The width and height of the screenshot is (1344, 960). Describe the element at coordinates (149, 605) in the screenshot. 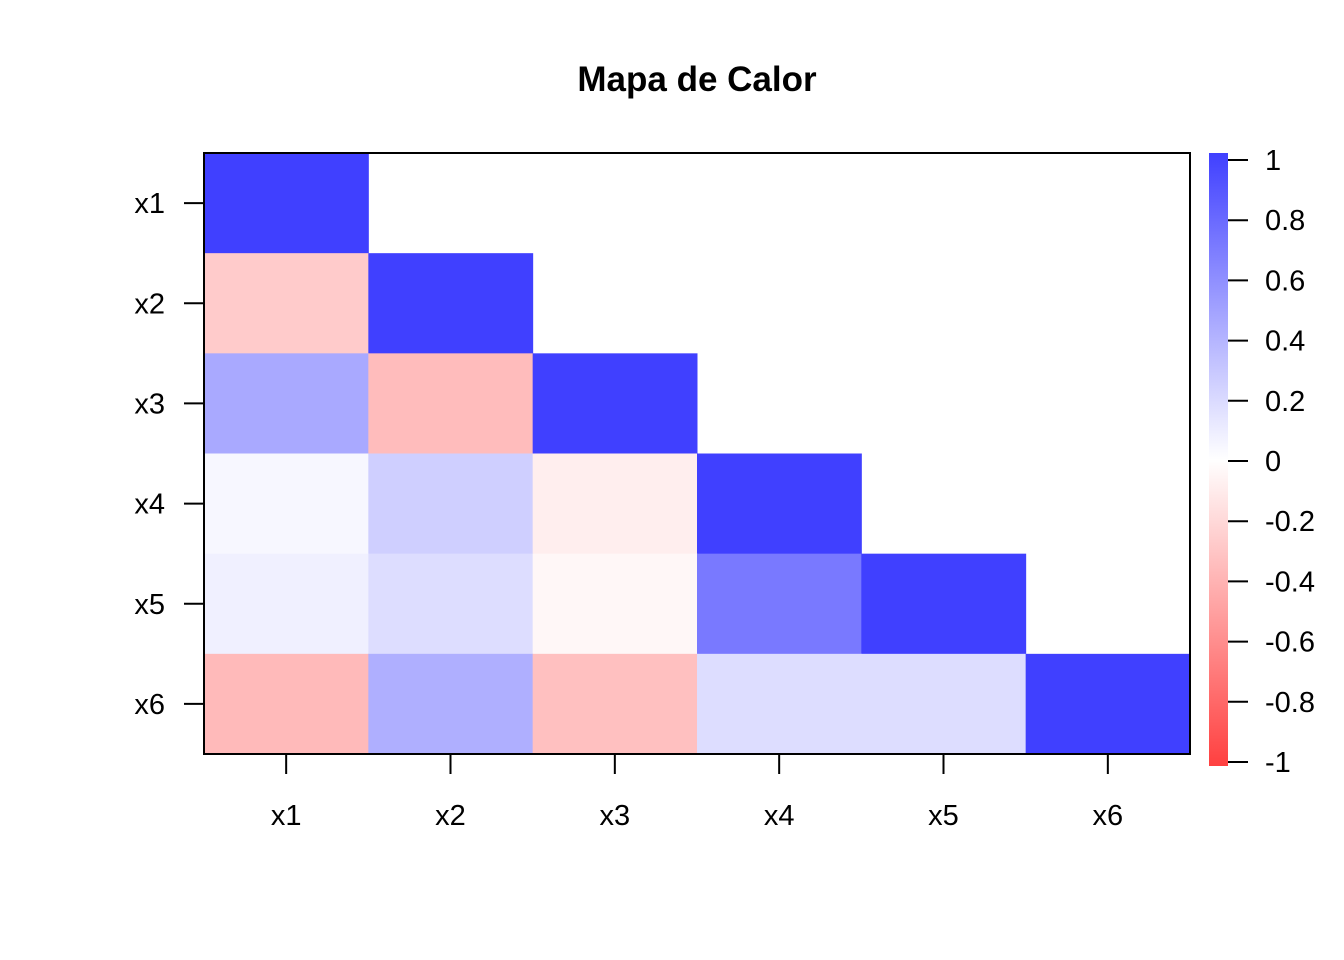

I see `y-tick-label: x5` at that location.